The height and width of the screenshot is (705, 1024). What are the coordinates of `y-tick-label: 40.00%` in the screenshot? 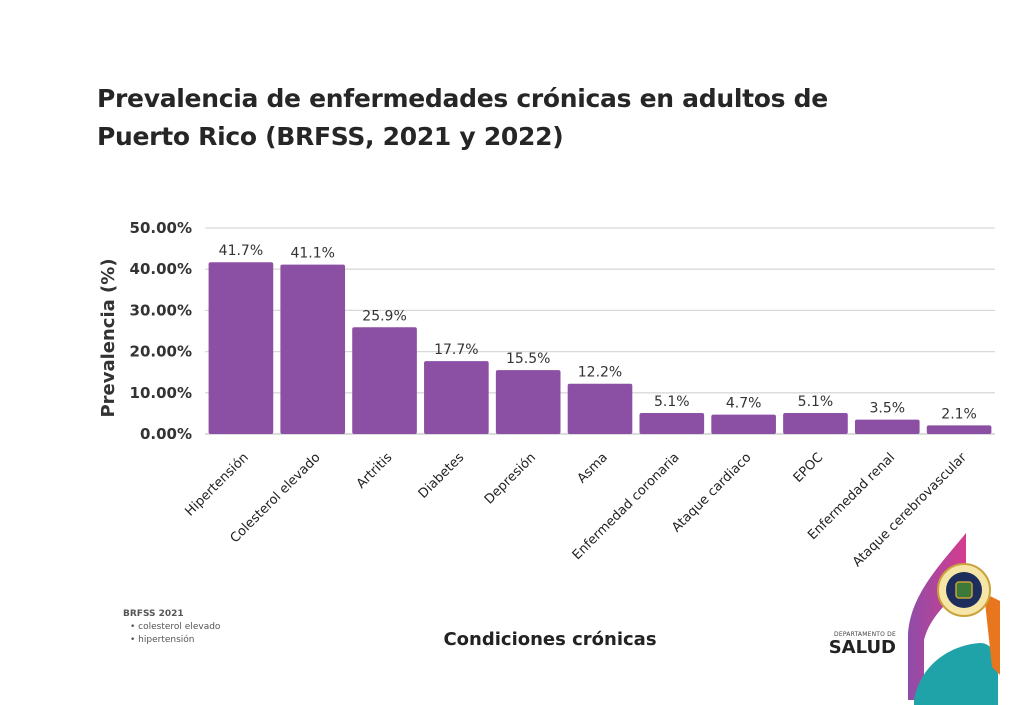 It's located at (161, 269).